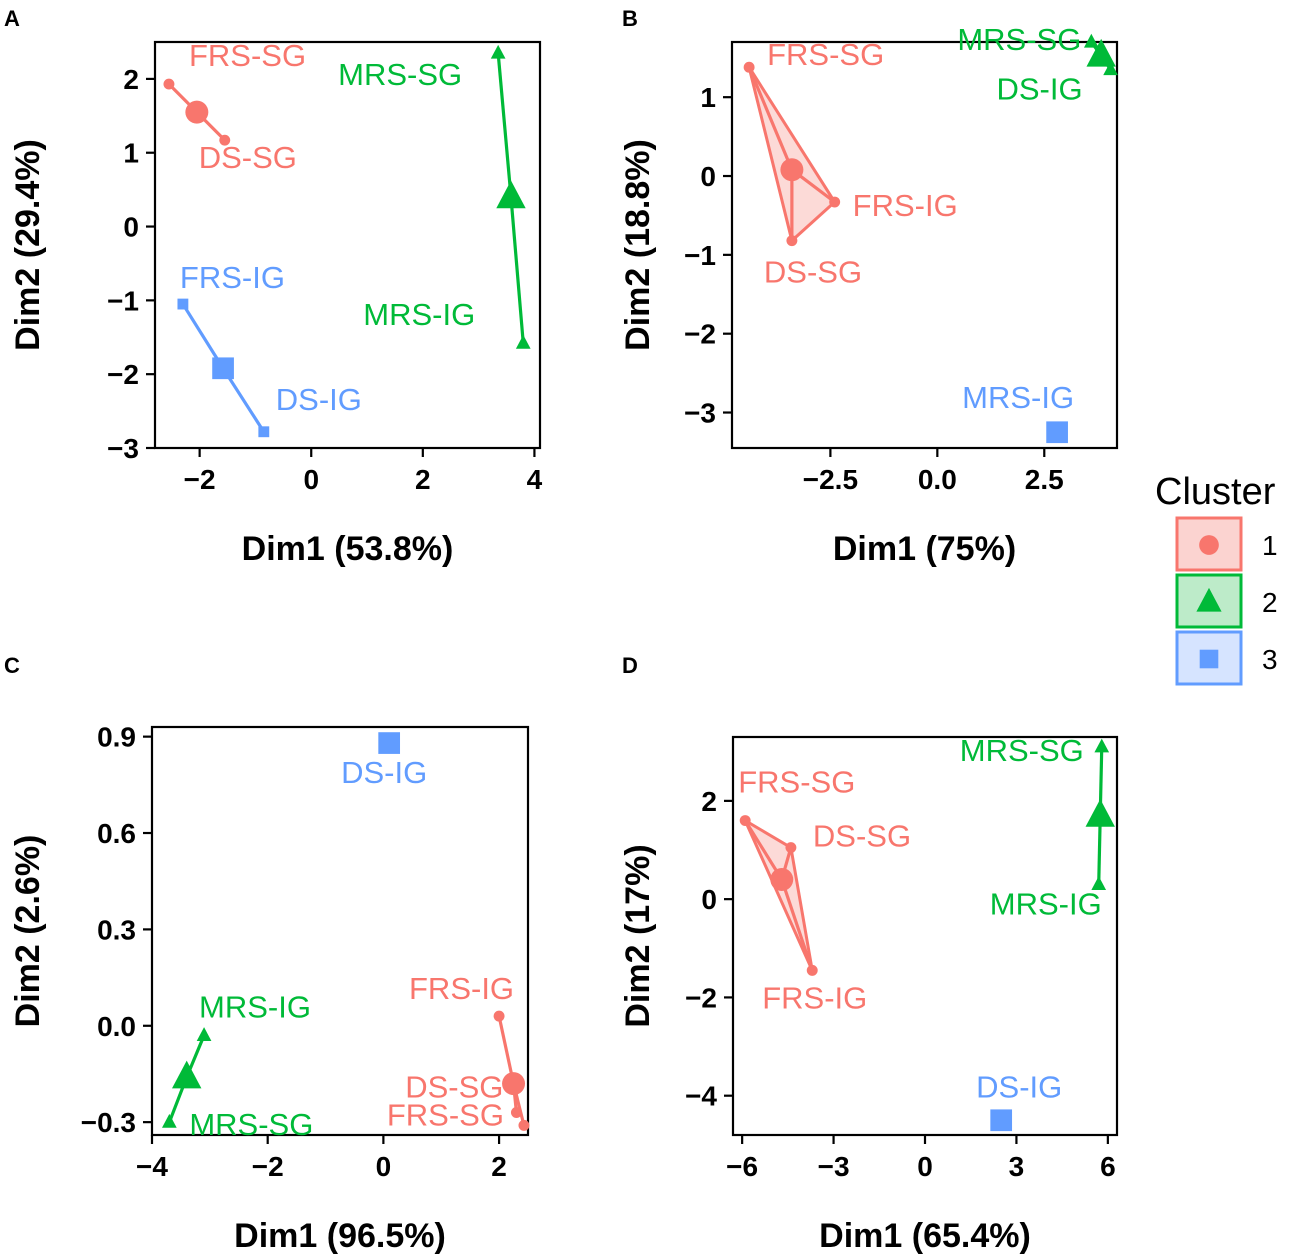 The image size is (1299, 1254). I want to click on y-tick-label: 0.0, so click(116, 1026).